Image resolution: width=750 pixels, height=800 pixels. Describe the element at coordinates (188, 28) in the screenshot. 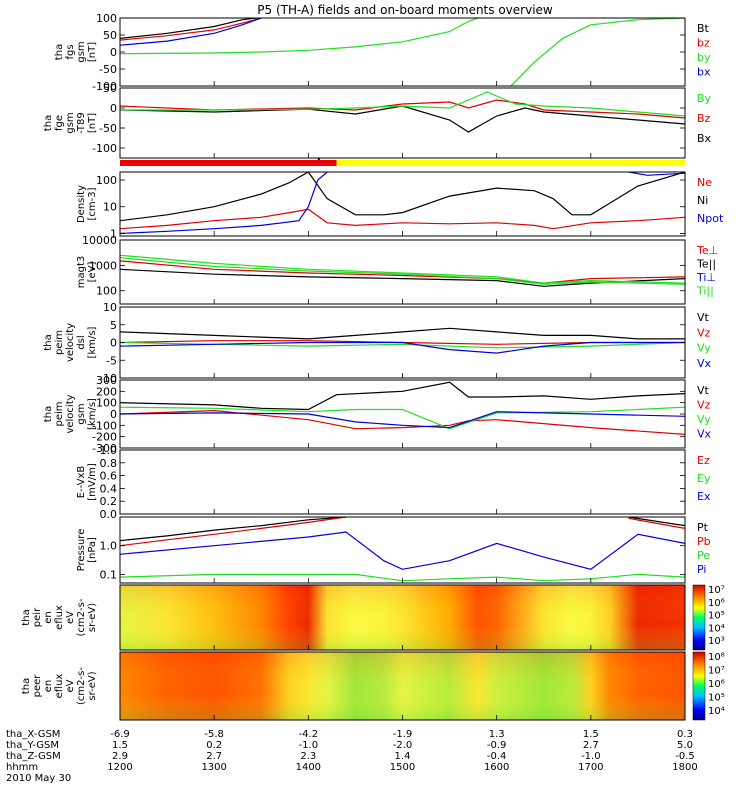

I see `series-Bt-line` at that location.